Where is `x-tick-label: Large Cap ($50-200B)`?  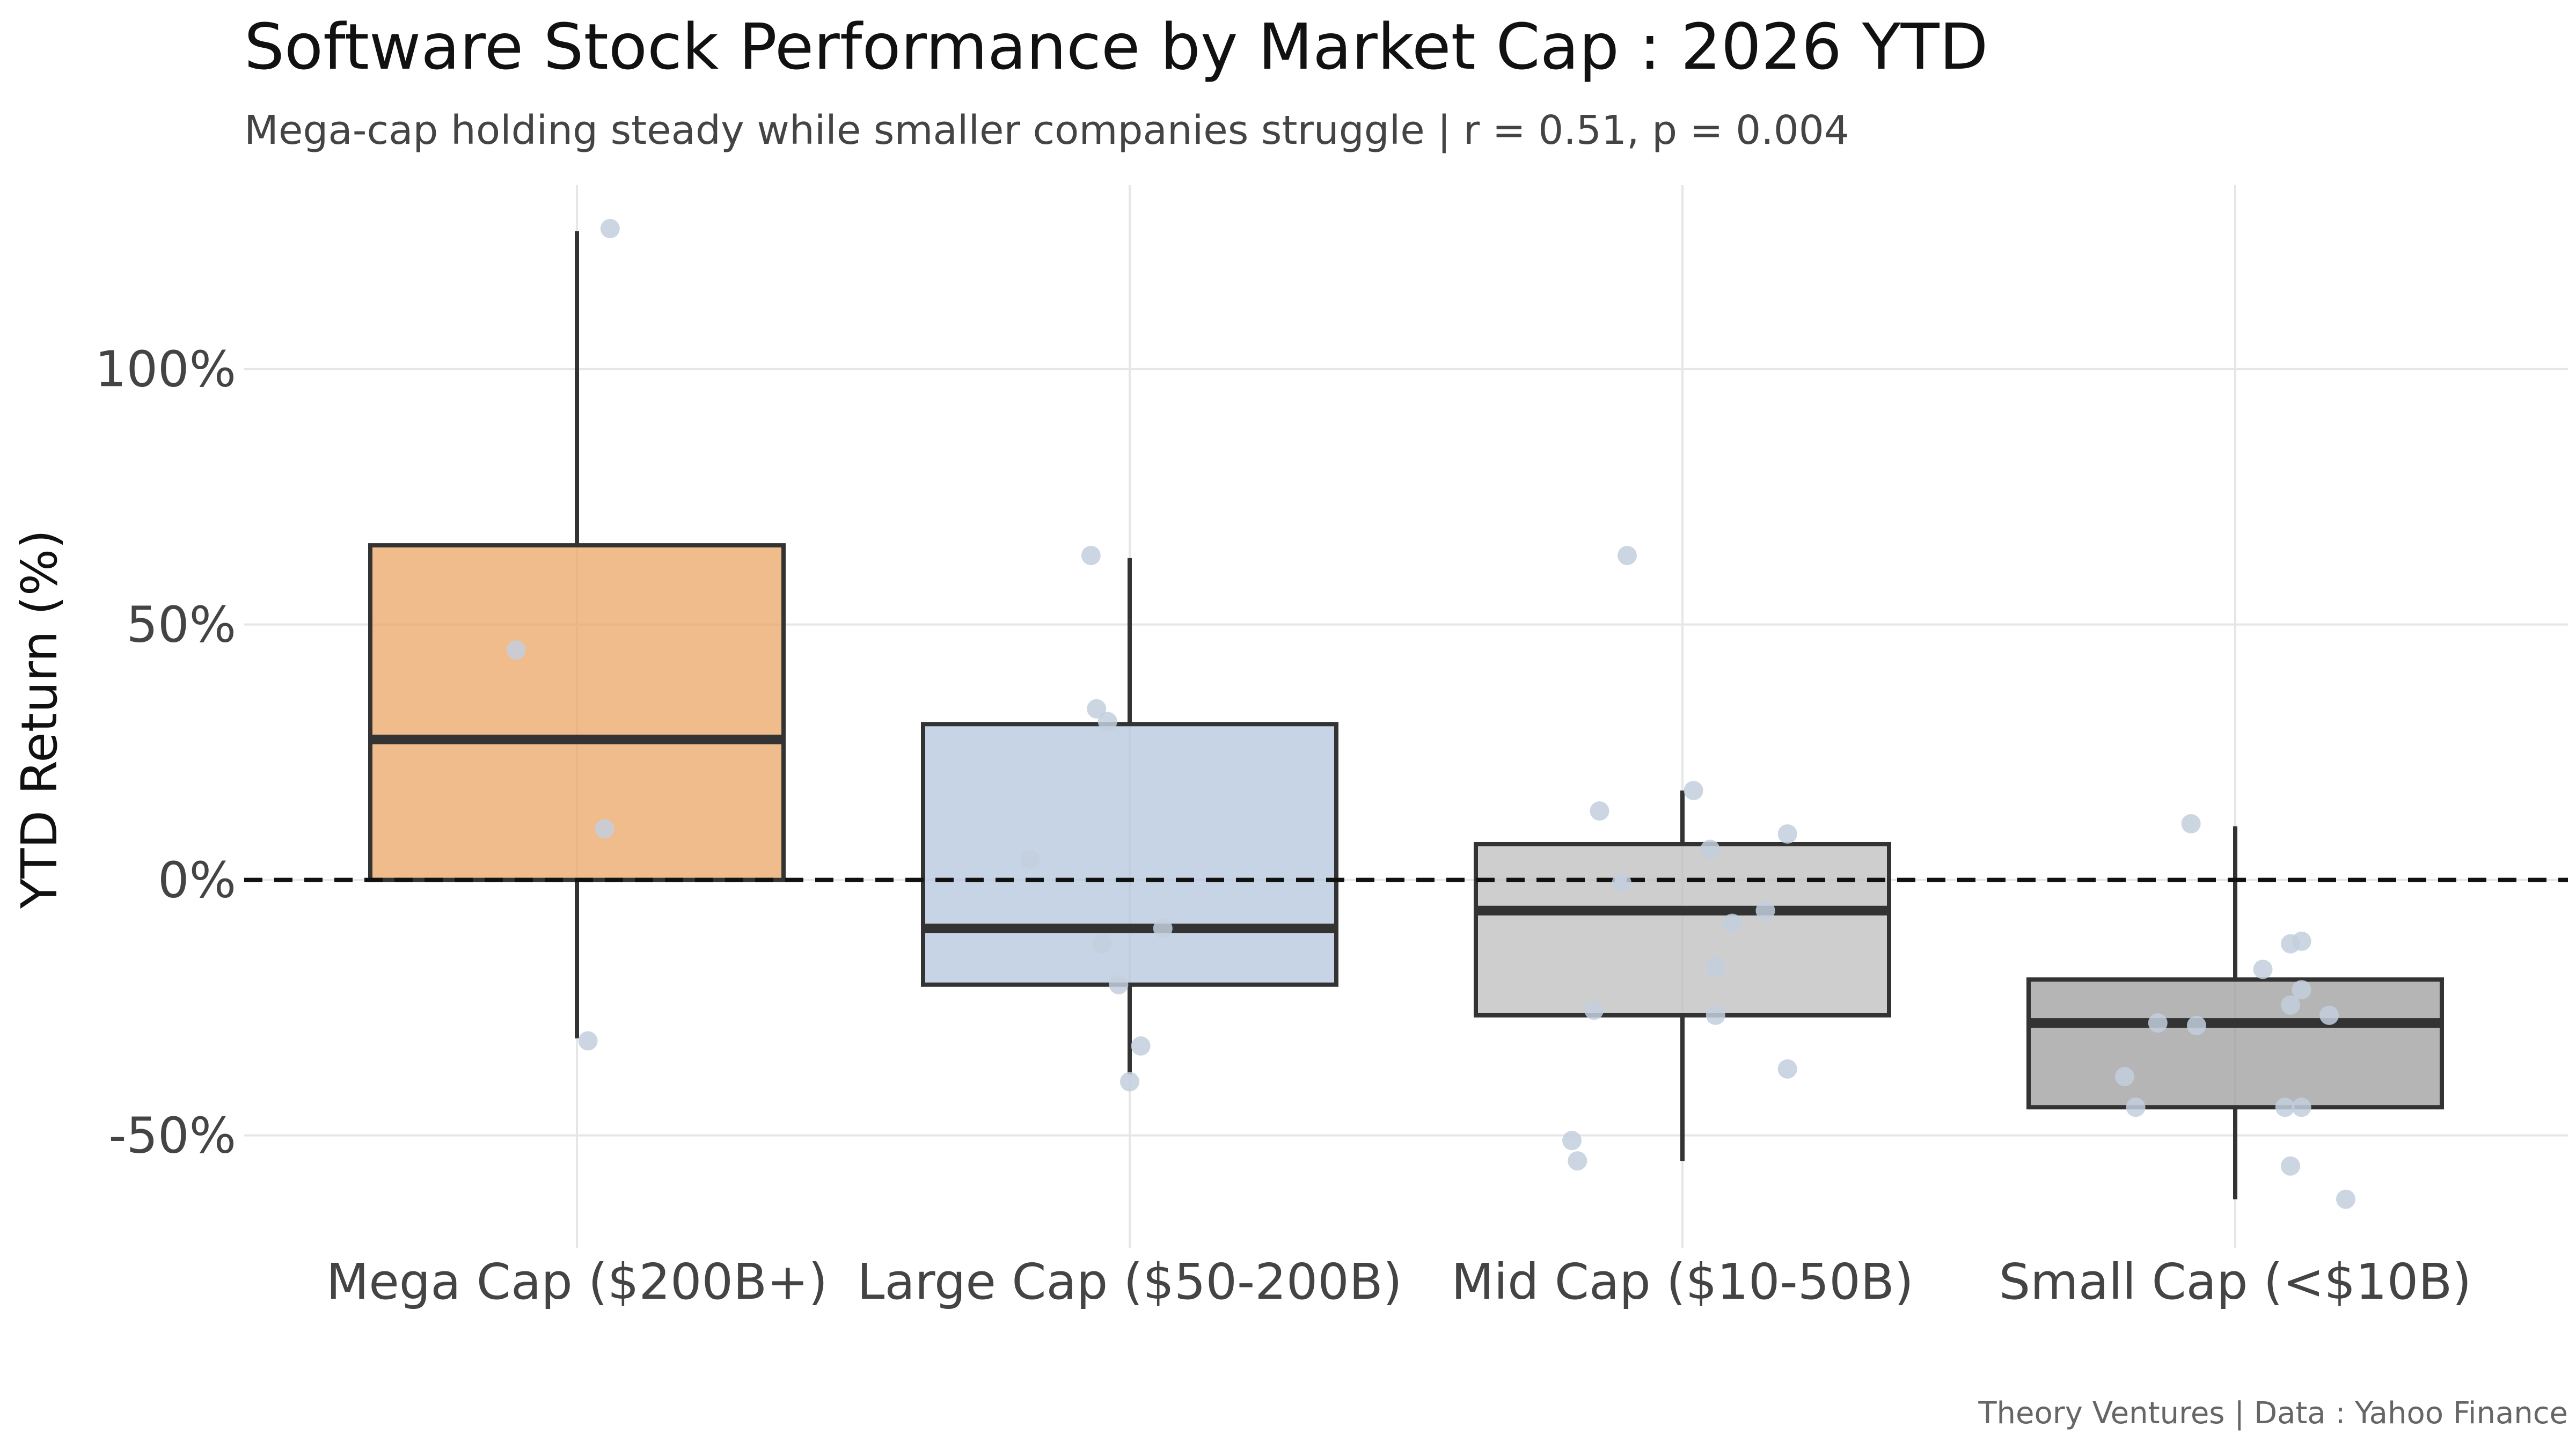 x-tick-label: Large Cap ($50-200B) is located at coordinates (1129, 1282).